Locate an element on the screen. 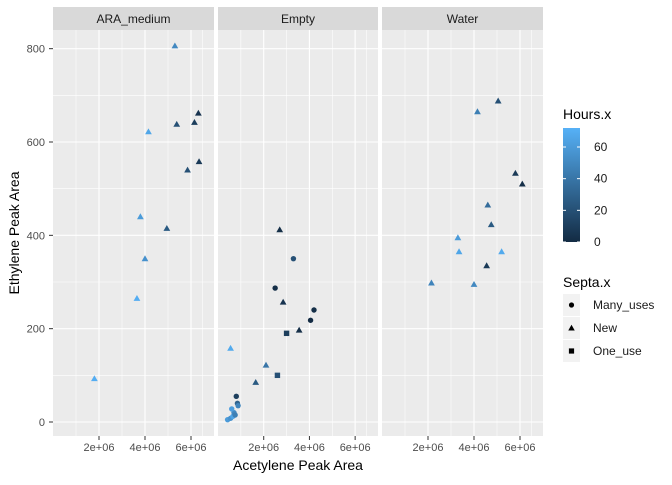  y-tick-label: 0 is located at coordinates (42, 423).